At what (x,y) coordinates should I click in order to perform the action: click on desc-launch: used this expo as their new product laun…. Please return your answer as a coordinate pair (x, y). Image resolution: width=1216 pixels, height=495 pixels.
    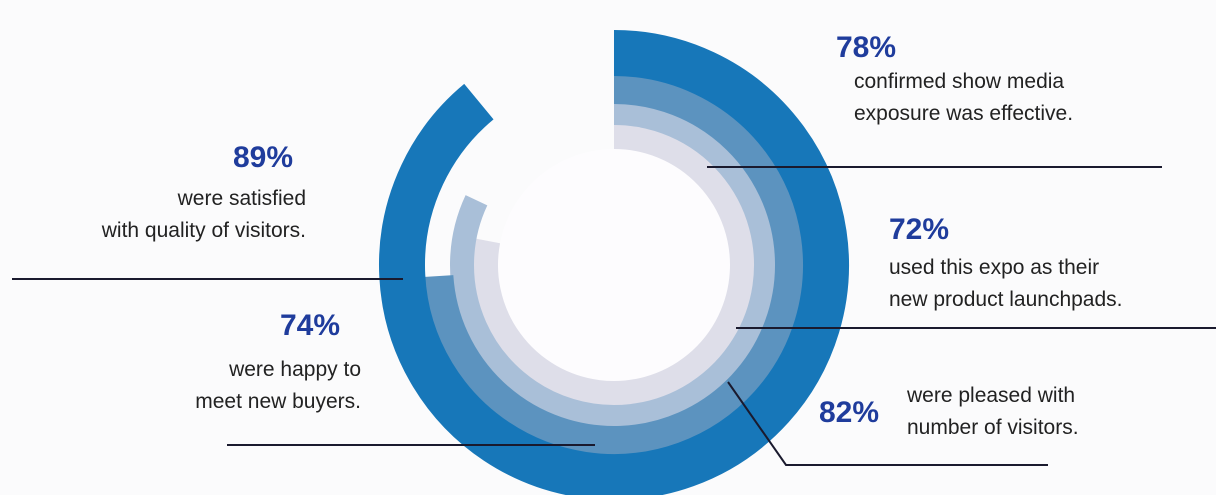
    Looking at the image, I should click on (1006, 284).